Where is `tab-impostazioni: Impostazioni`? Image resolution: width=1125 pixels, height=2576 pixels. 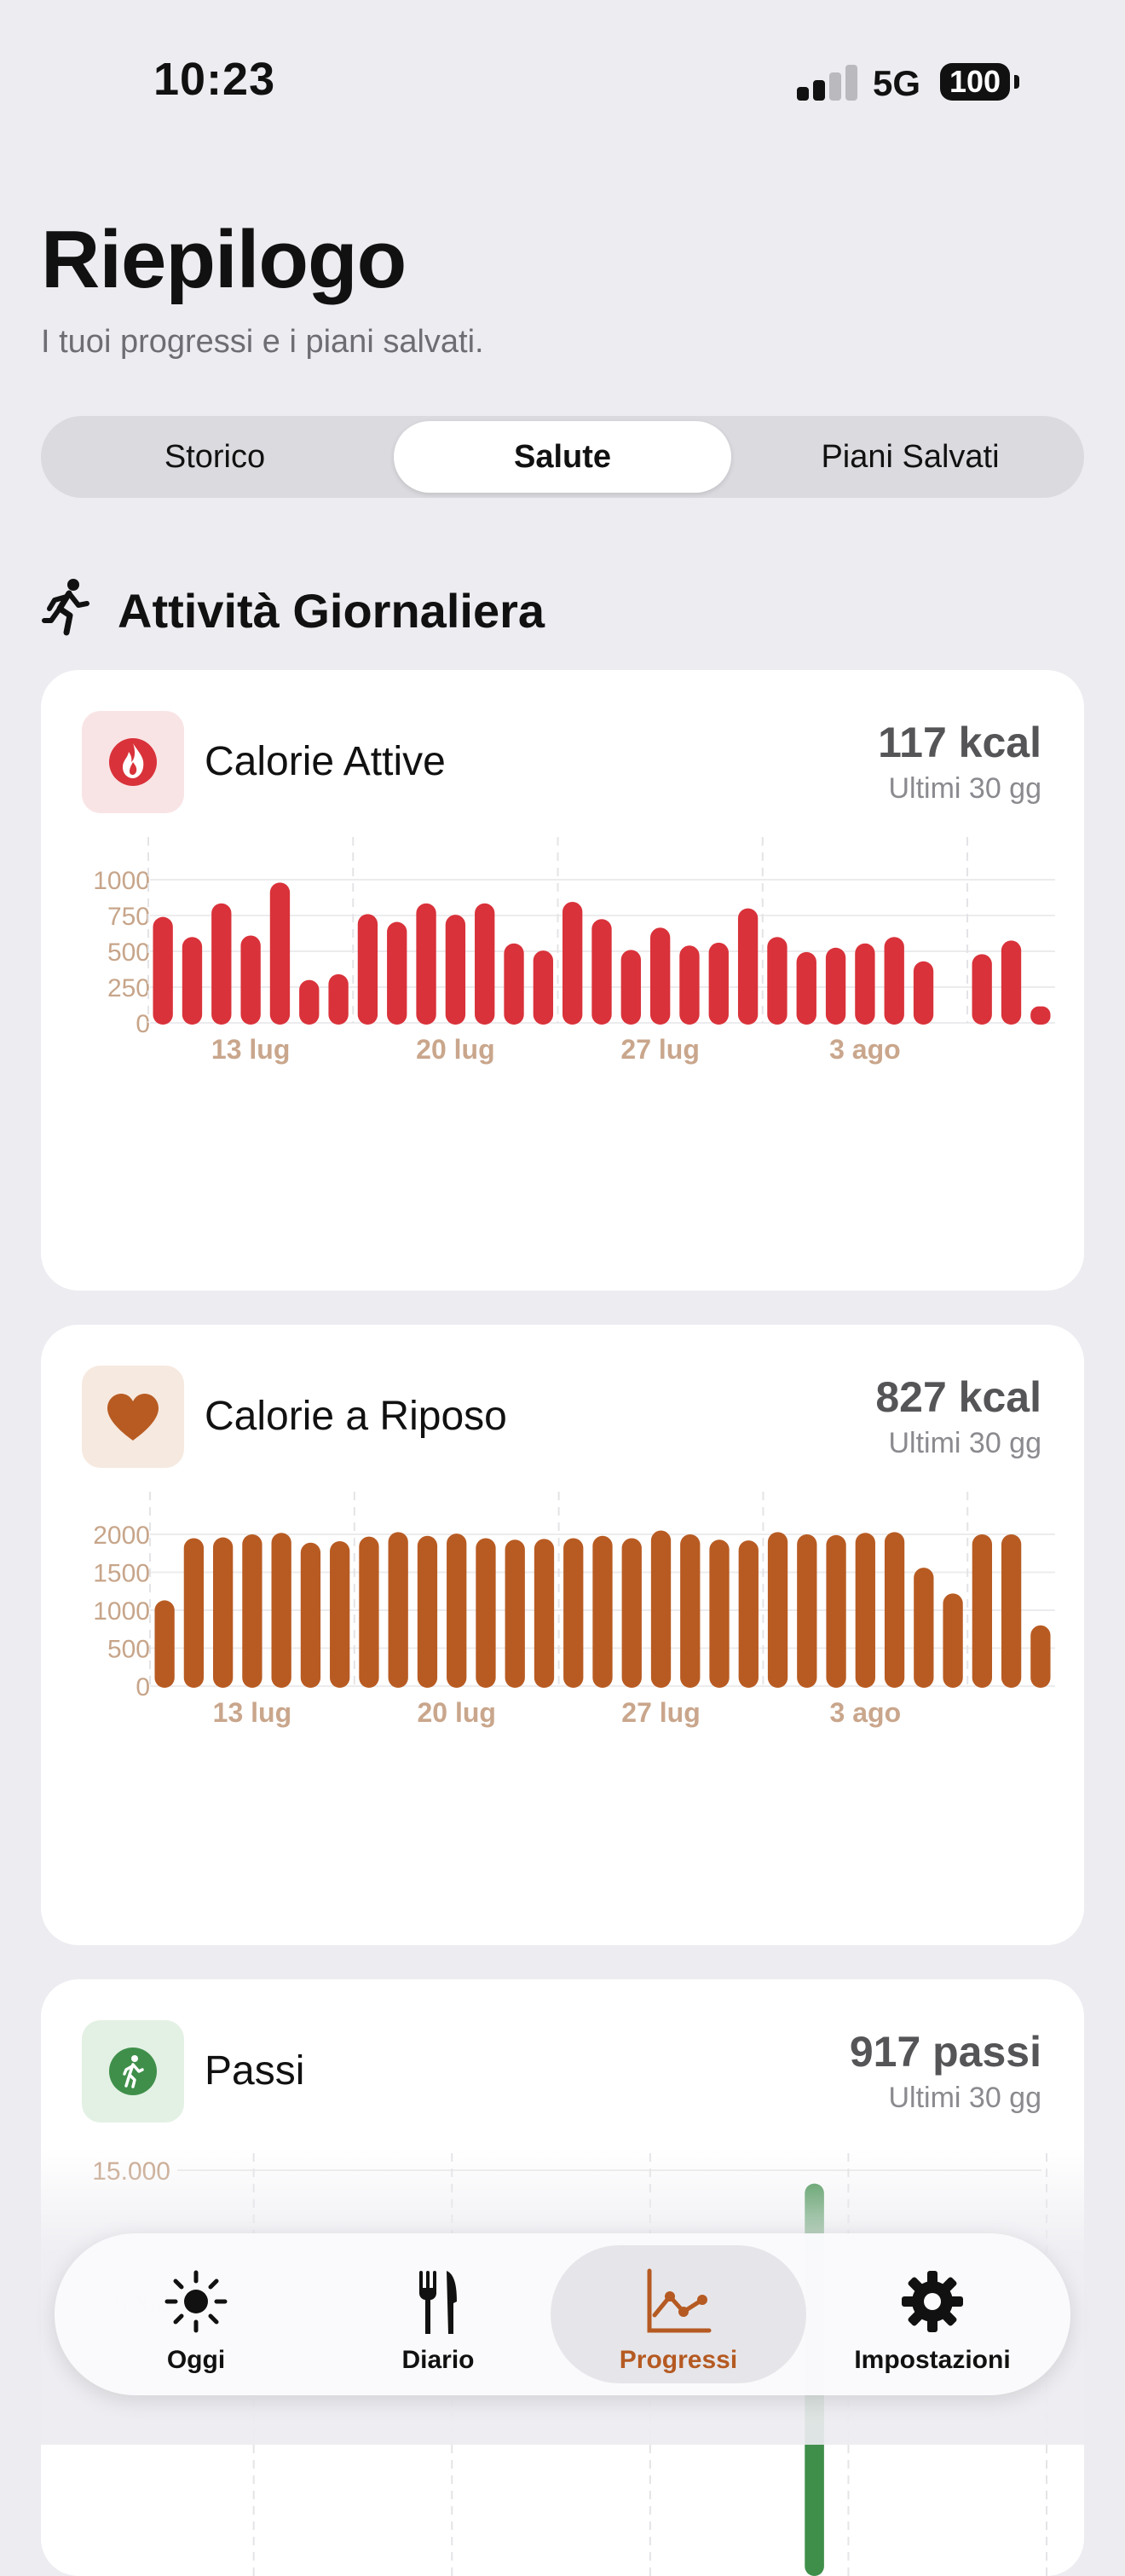
tab-impostazioni: Impostazioni is located at coordinates (933, 2314).